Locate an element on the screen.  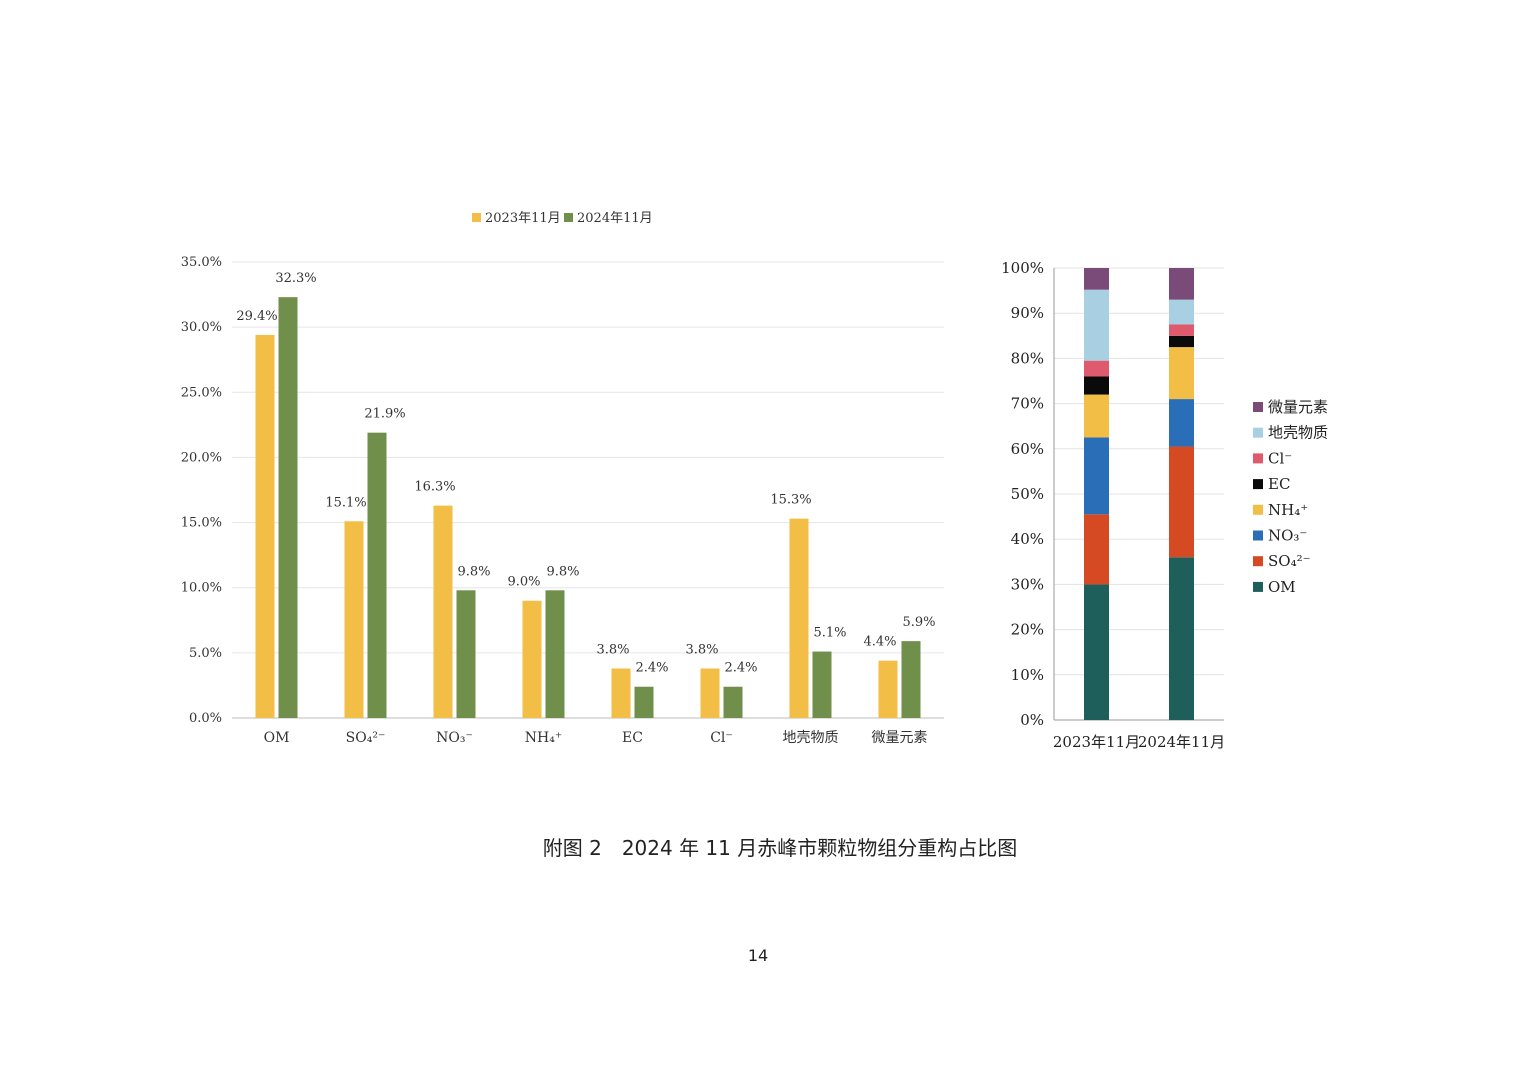
x-tick-label: NO₃⁻ is located at coordinates (454, 738).